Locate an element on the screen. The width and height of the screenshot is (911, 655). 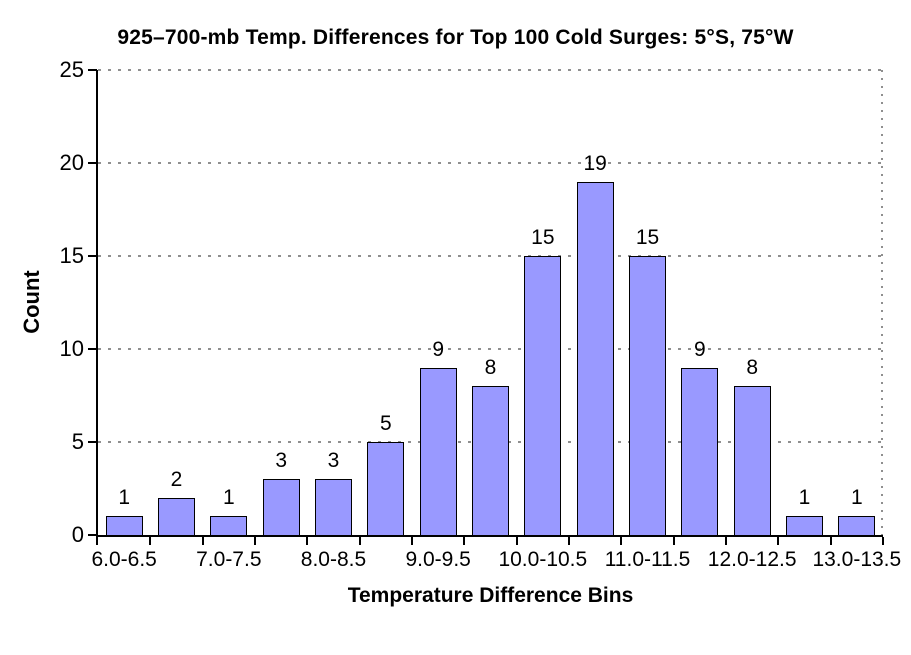
y-tick-label: 0 is located at coordinates (77, 534).